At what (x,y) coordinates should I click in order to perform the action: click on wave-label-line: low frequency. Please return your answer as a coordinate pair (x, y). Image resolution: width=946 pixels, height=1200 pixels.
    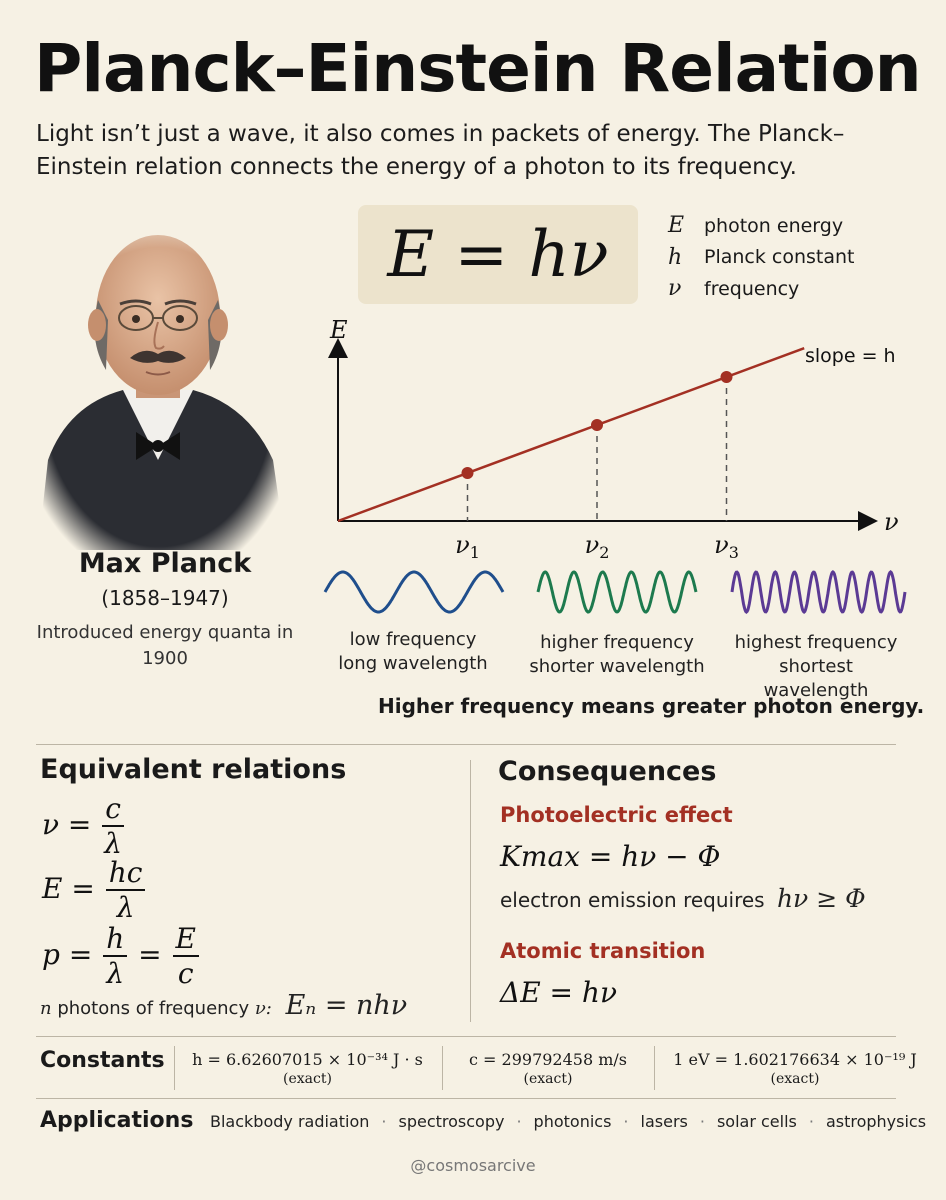
    Looking at the image, I should click on (413, 639).